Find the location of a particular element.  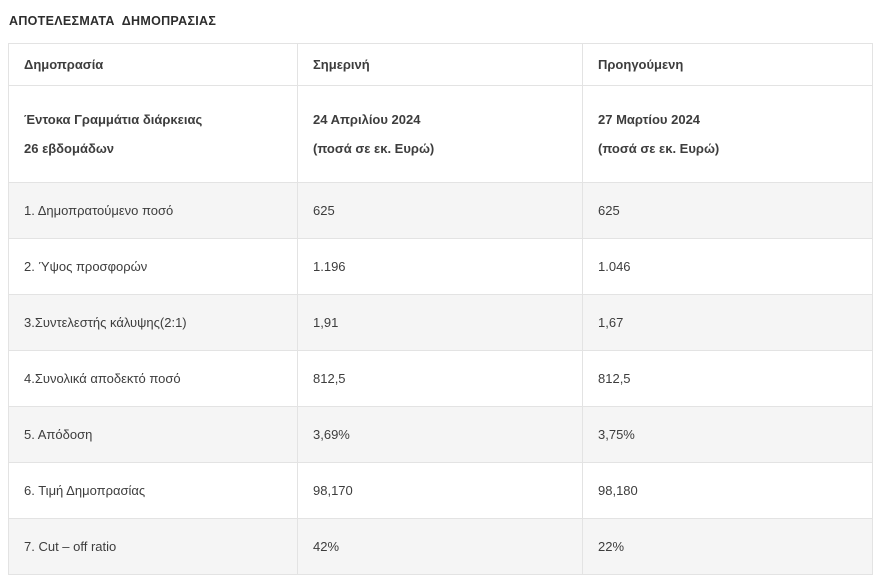

table-row: 2. Ύψος προσφορών 1.196 1.046 is located at coordinates (440, 266).